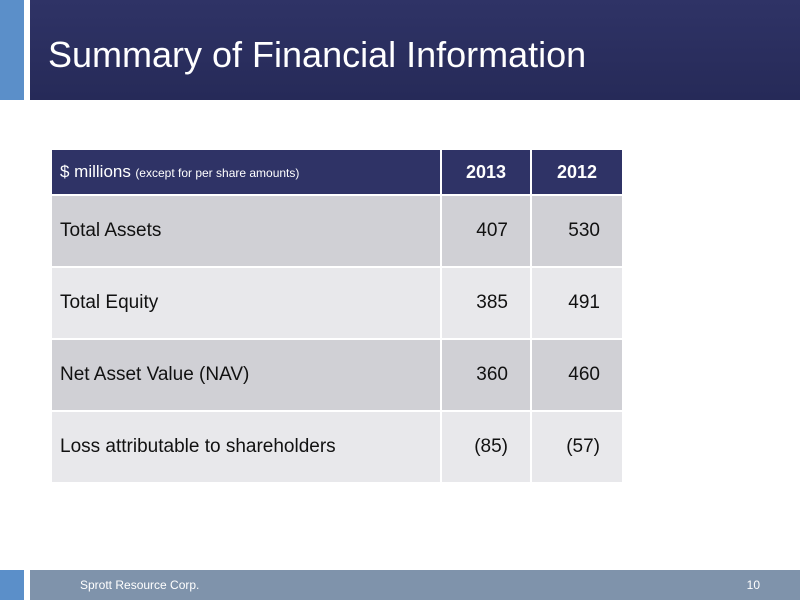  What do you see at coordinates (753, 585) in the screenshot?
I see `page-number: 10` at bounding box center [753, 585].